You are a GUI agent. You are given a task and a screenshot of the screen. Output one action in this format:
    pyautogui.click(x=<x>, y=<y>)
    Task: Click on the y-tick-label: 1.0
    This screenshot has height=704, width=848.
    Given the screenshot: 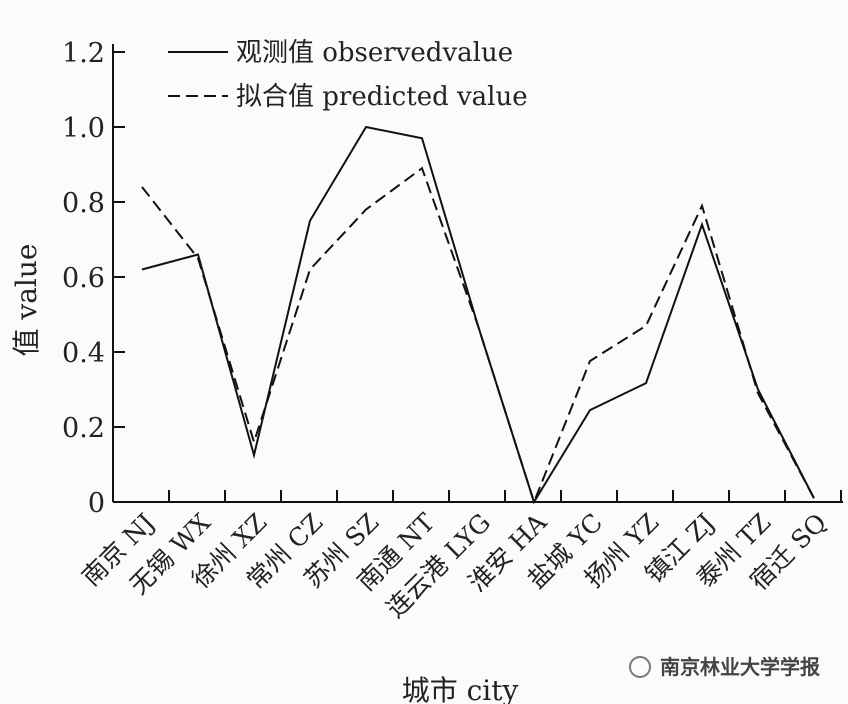 What is the action you would take?
    pyautogui.click(x=83, y=128)
    